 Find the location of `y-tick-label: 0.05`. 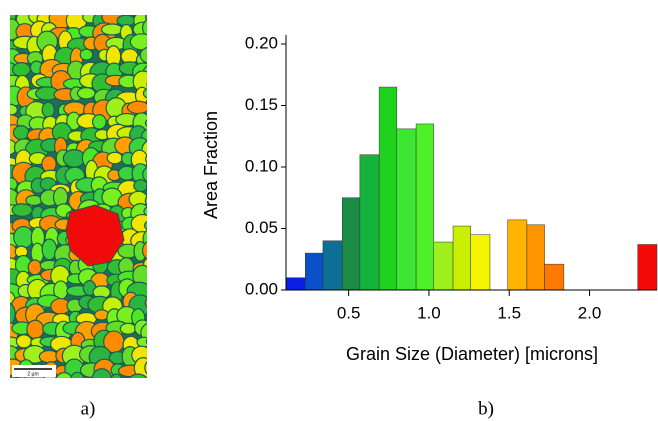

y-tick-label: 0.05 is located at coordinates (261, 227).